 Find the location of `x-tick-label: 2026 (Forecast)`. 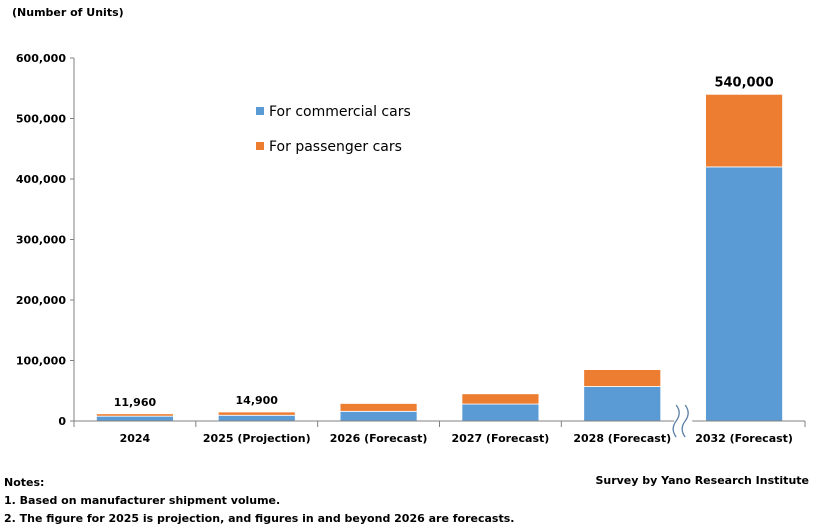

x-tick-label: 2026 (Forecast) is located at coordinates (379, 438).